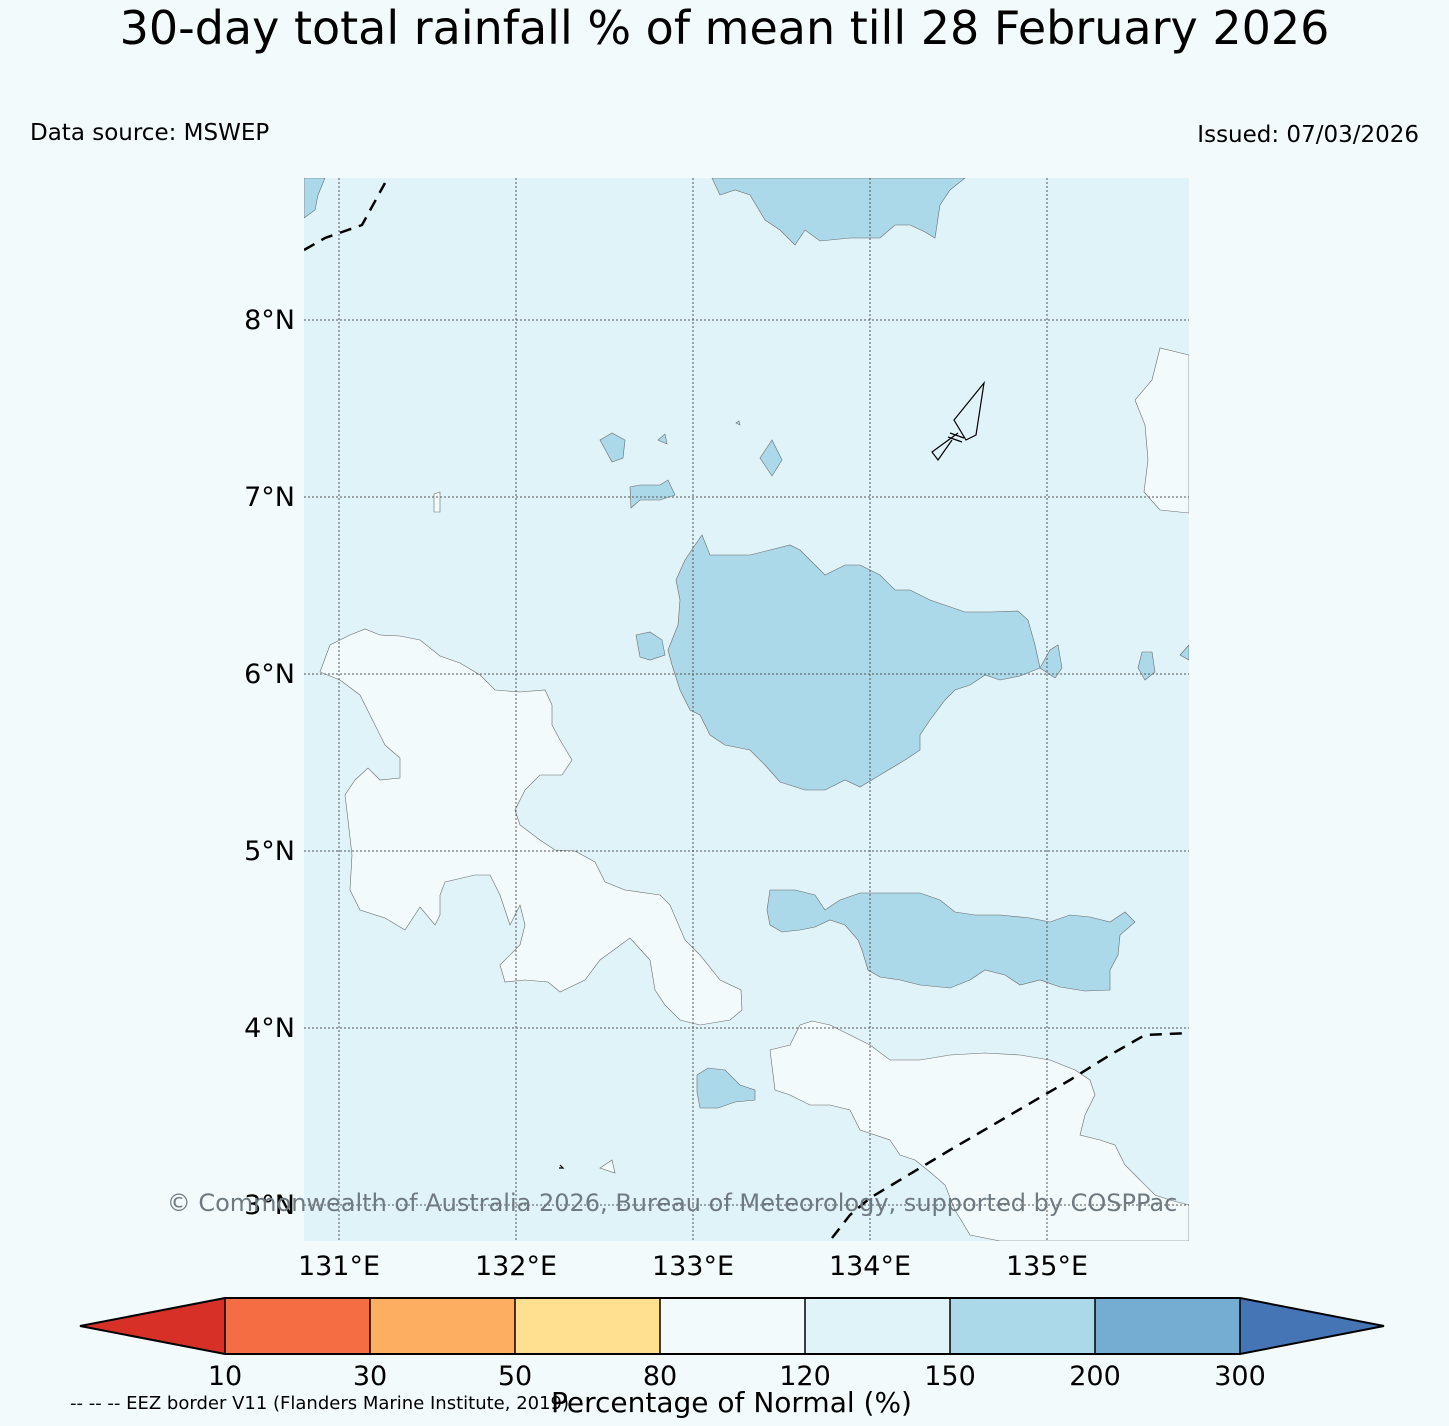 The height and width of the screenshot is (1426, 1449). Describe the element at coordinates (870, 1266) in the screenshot. I see `lon-label-134e: 134°E` at that location.